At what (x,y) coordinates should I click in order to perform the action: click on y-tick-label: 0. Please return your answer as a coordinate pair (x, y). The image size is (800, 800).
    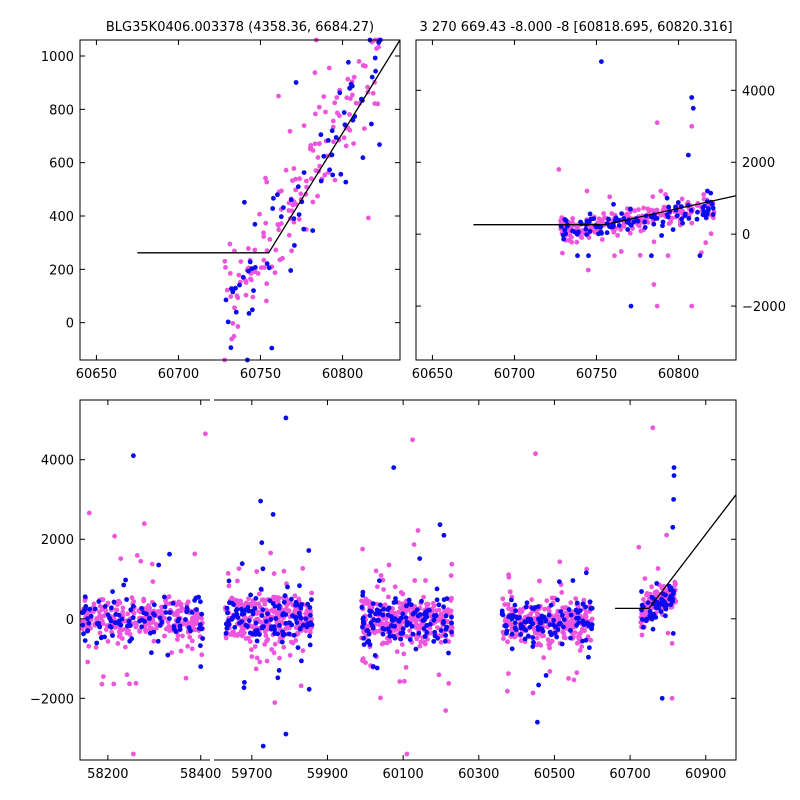
    Looking at the image, I should click on (746, 235).